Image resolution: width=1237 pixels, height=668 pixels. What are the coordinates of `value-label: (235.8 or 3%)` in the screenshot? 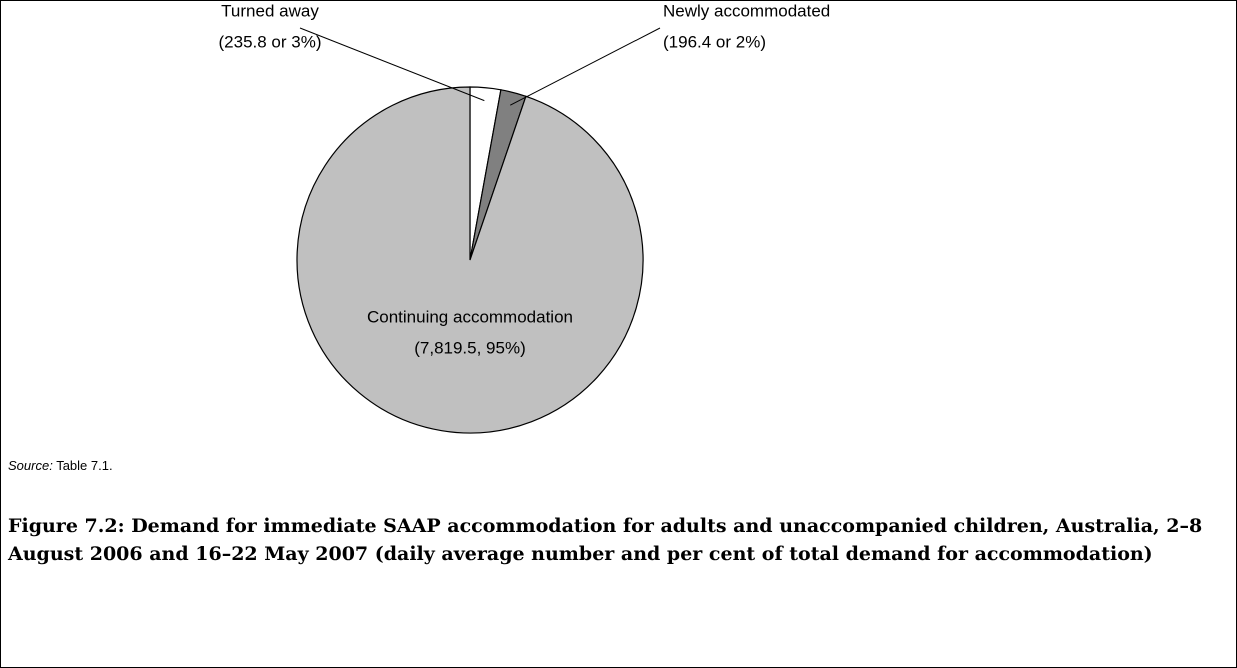 It's located at (270, 41).